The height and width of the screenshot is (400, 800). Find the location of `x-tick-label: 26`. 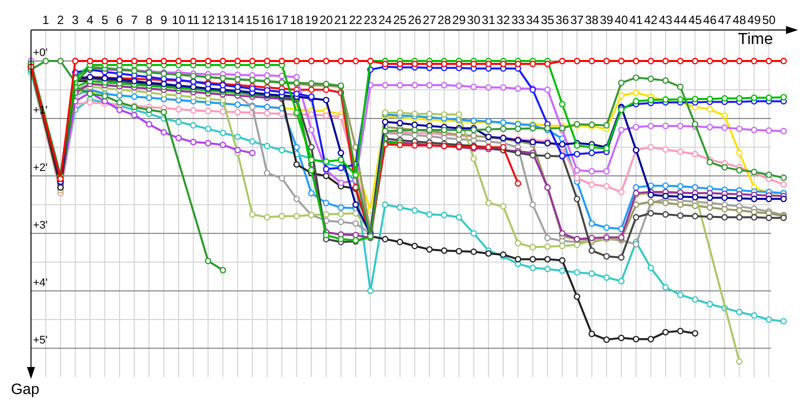

x-tick-label: 26 is located at coordinates (415, 20).